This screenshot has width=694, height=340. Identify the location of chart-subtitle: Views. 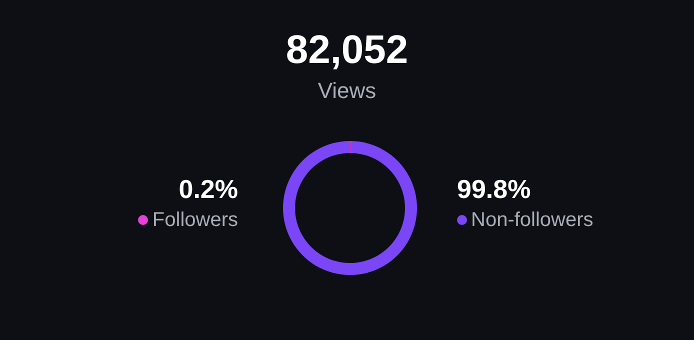
(347, 91).